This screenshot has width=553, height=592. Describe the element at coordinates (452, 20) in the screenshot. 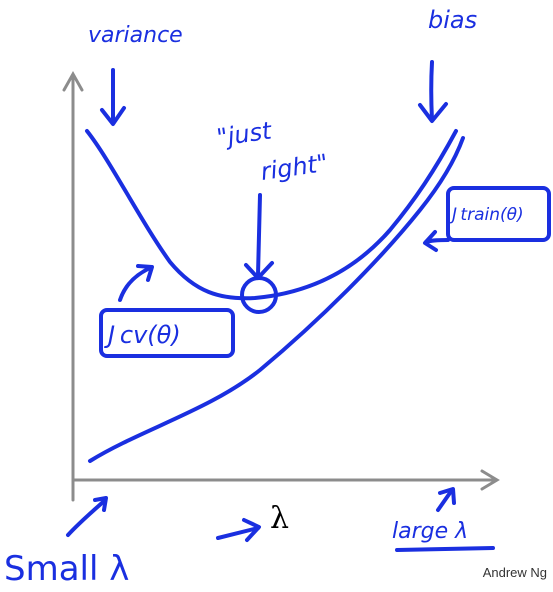

I see `bias-label: bias` at that location.